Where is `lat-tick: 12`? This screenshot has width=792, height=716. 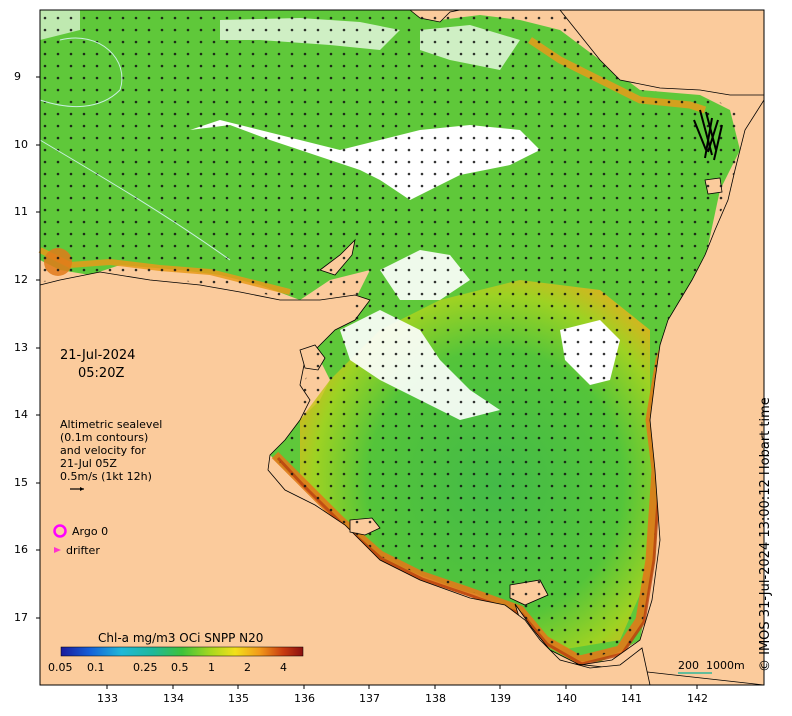 lat-tick: 12 is located at coordinates (21, 279).